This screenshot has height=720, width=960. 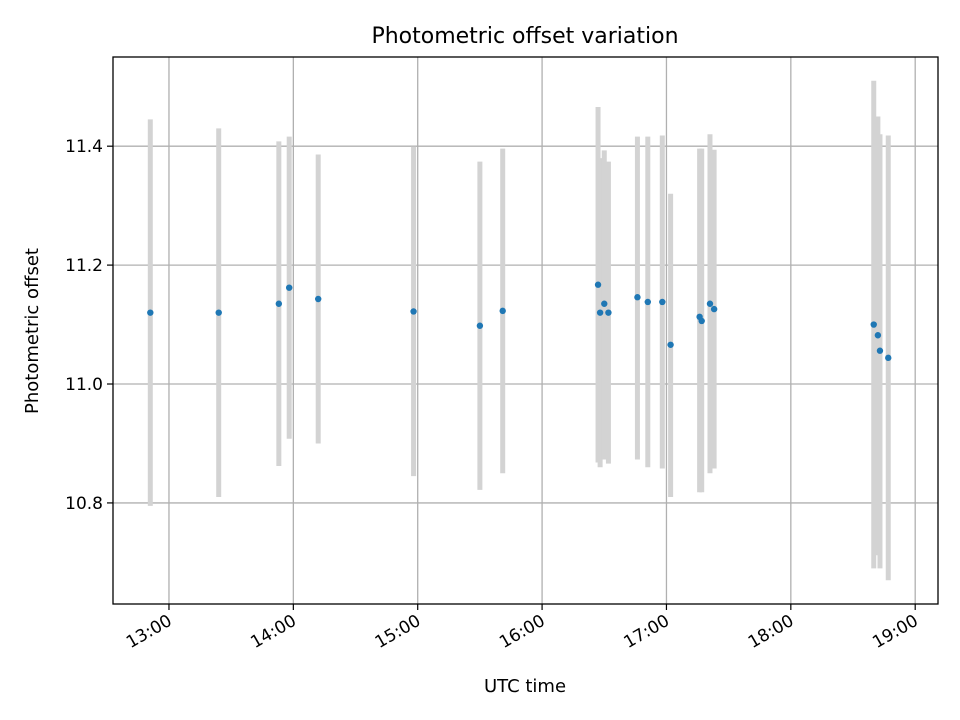 I want to click on x-tick-label: 19:00, so click(x=895, y=632).